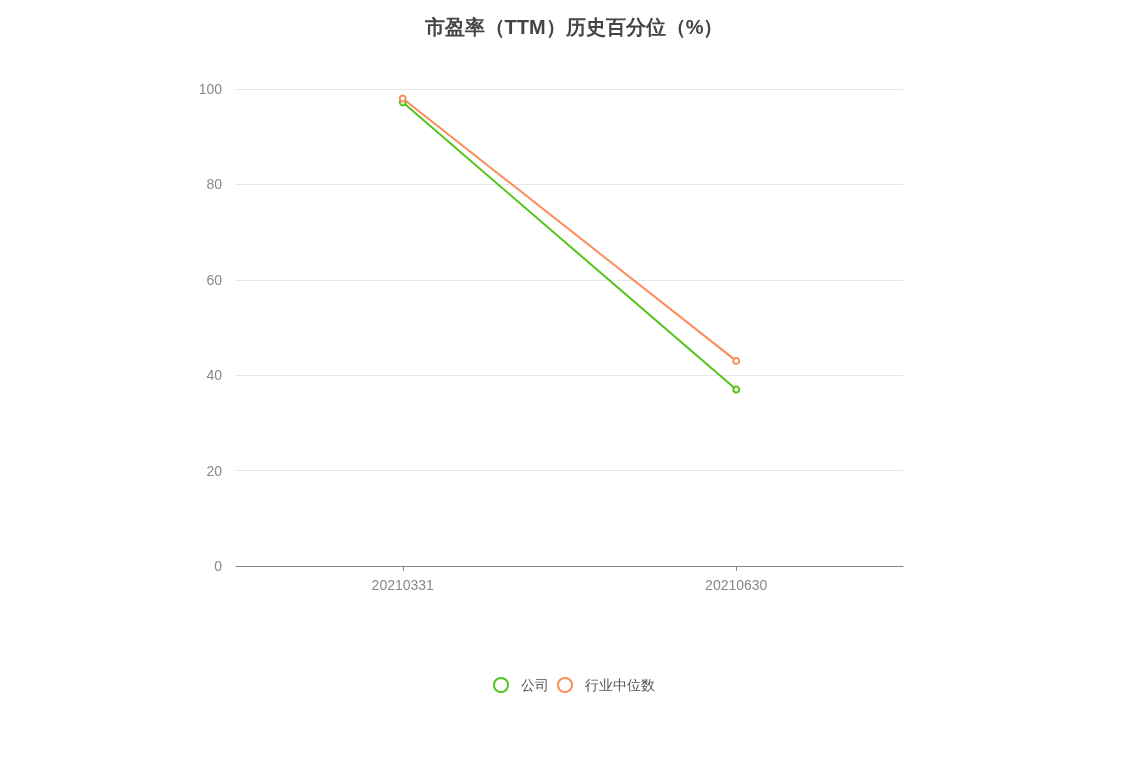  I want to click on y-tick-label: 60, so click(214, 279).